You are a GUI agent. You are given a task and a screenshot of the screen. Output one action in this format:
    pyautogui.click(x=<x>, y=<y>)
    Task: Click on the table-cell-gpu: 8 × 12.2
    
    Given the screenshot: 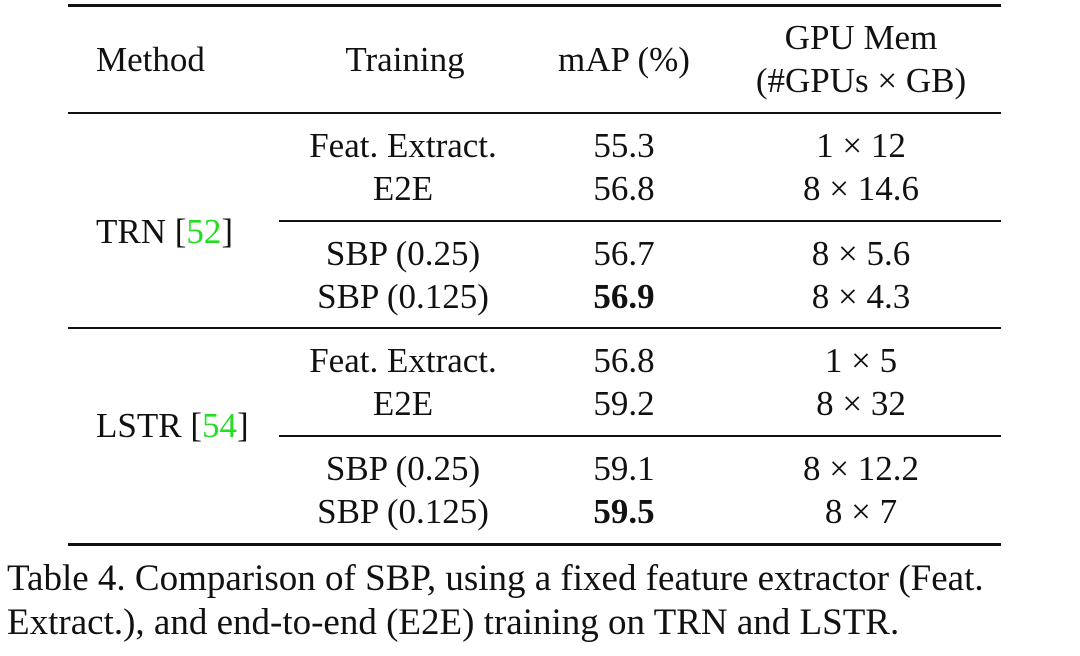 What is the action you would take?
    pyautogui.click(x=861, y=468)
    